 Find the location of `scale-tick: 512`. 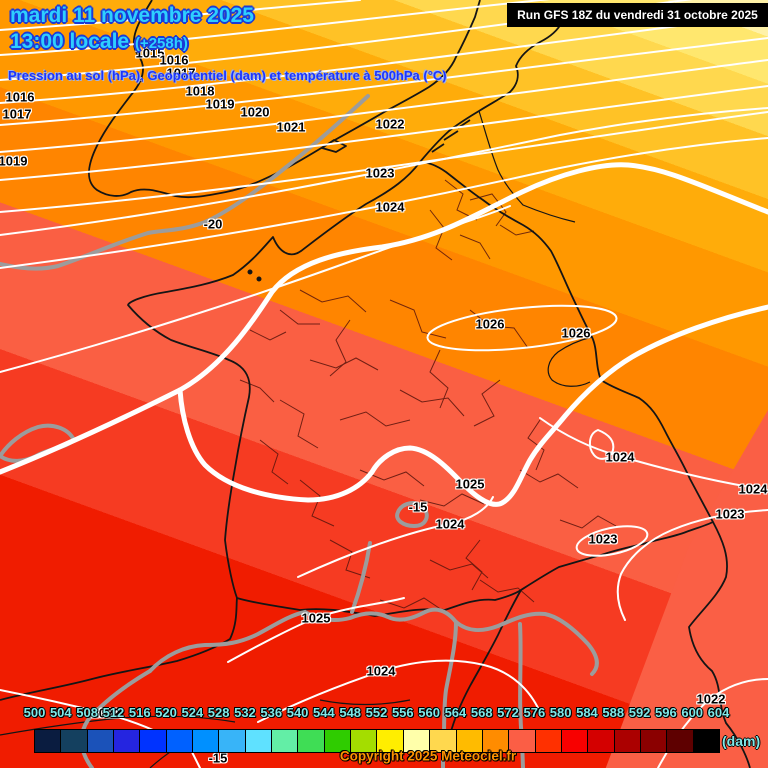

scale-tick: 512 is located at coordinates (113, 712).